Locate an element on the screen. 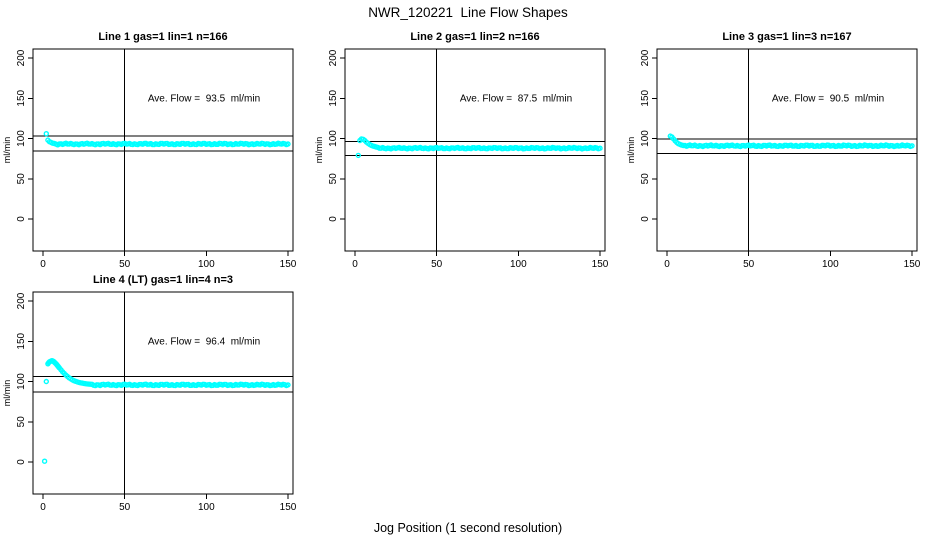  ave-flow-annotation: Ave. Flow = 96.4 ml/min is located at coordinates (204, 341).